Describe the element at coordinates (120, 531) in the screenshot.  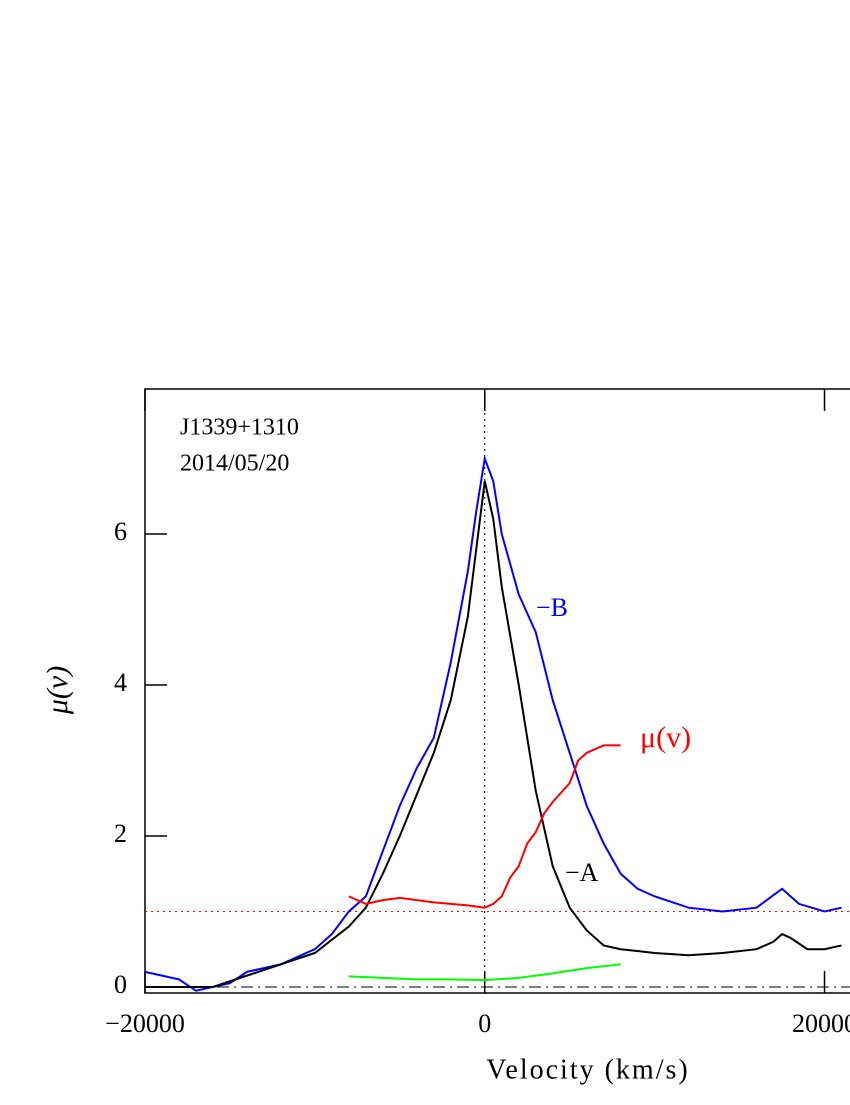
I see `y-tick-label: 6` at that location.